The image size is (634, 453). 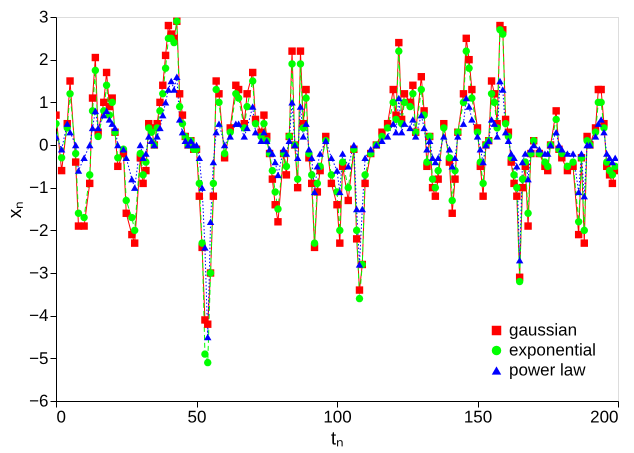 What do you see at coordinates (38, 188) in the screenshot?
I see `y-tick-label: −1` at bounding box center [38, 188].